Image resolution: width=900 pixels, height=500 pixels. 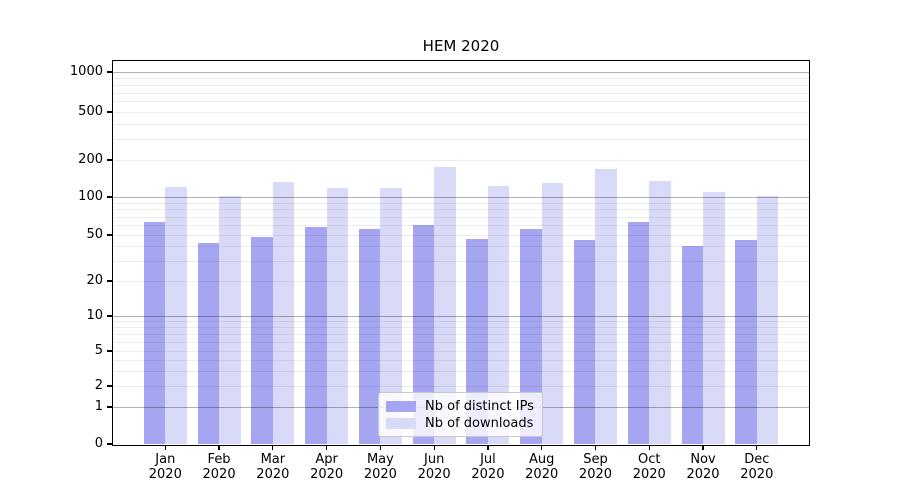 I want to click on x-tick-month: Jul, so click(x=488, y=459).